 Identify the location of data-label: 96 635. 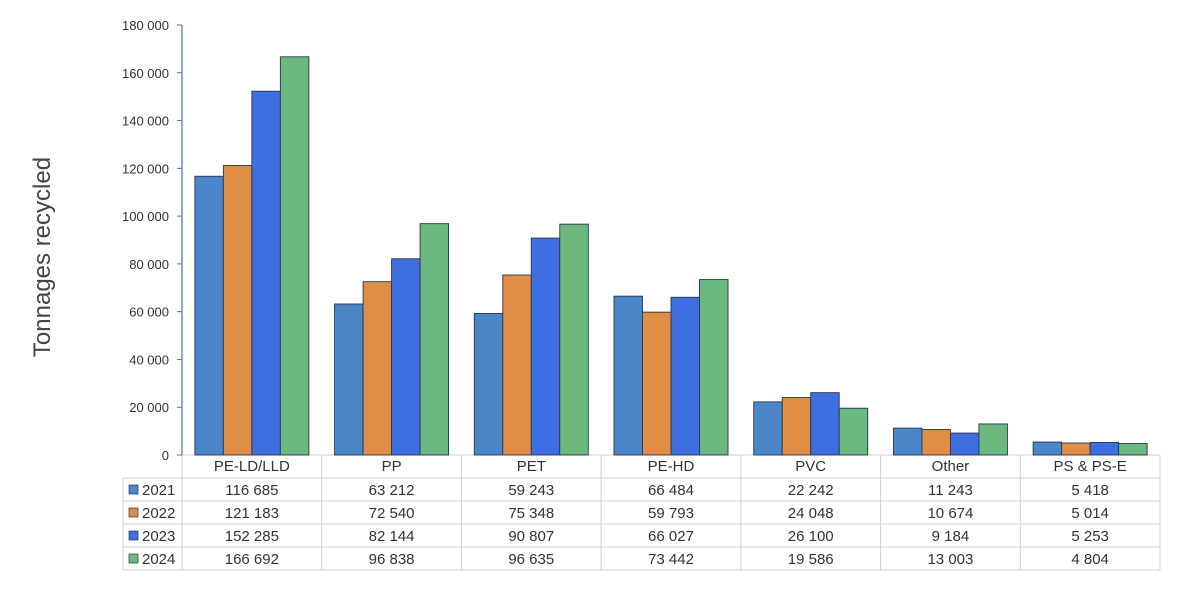
(531, 559).